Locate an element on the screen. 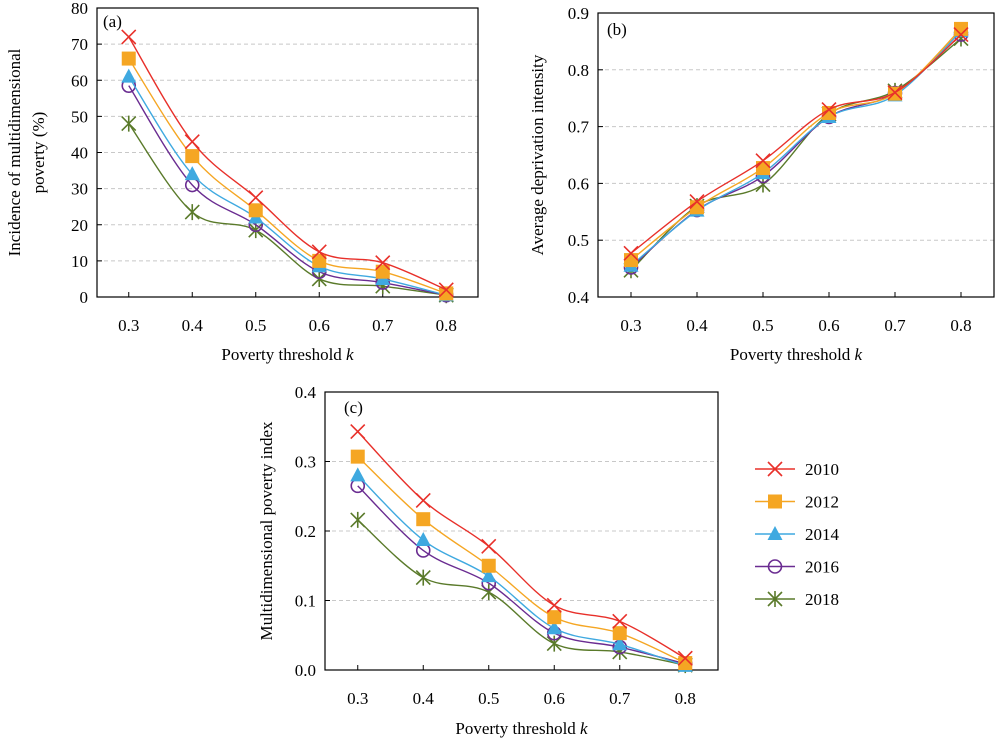  y-axis-label: Incidence of multidimensional is located at coordinates (14, 152).